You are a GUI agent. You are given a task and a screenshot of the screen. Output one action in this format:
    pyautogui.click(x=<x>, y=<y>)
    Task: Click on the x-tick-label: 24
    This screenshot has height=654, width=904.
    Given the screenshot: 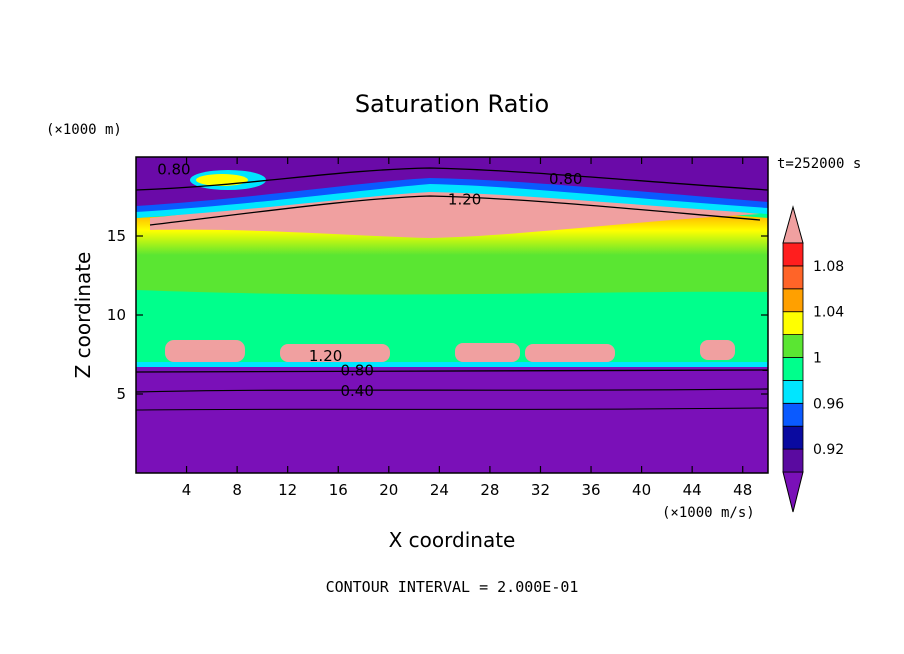 What is the action you would take?
    pyautogui.click(x=439, y=490)
    